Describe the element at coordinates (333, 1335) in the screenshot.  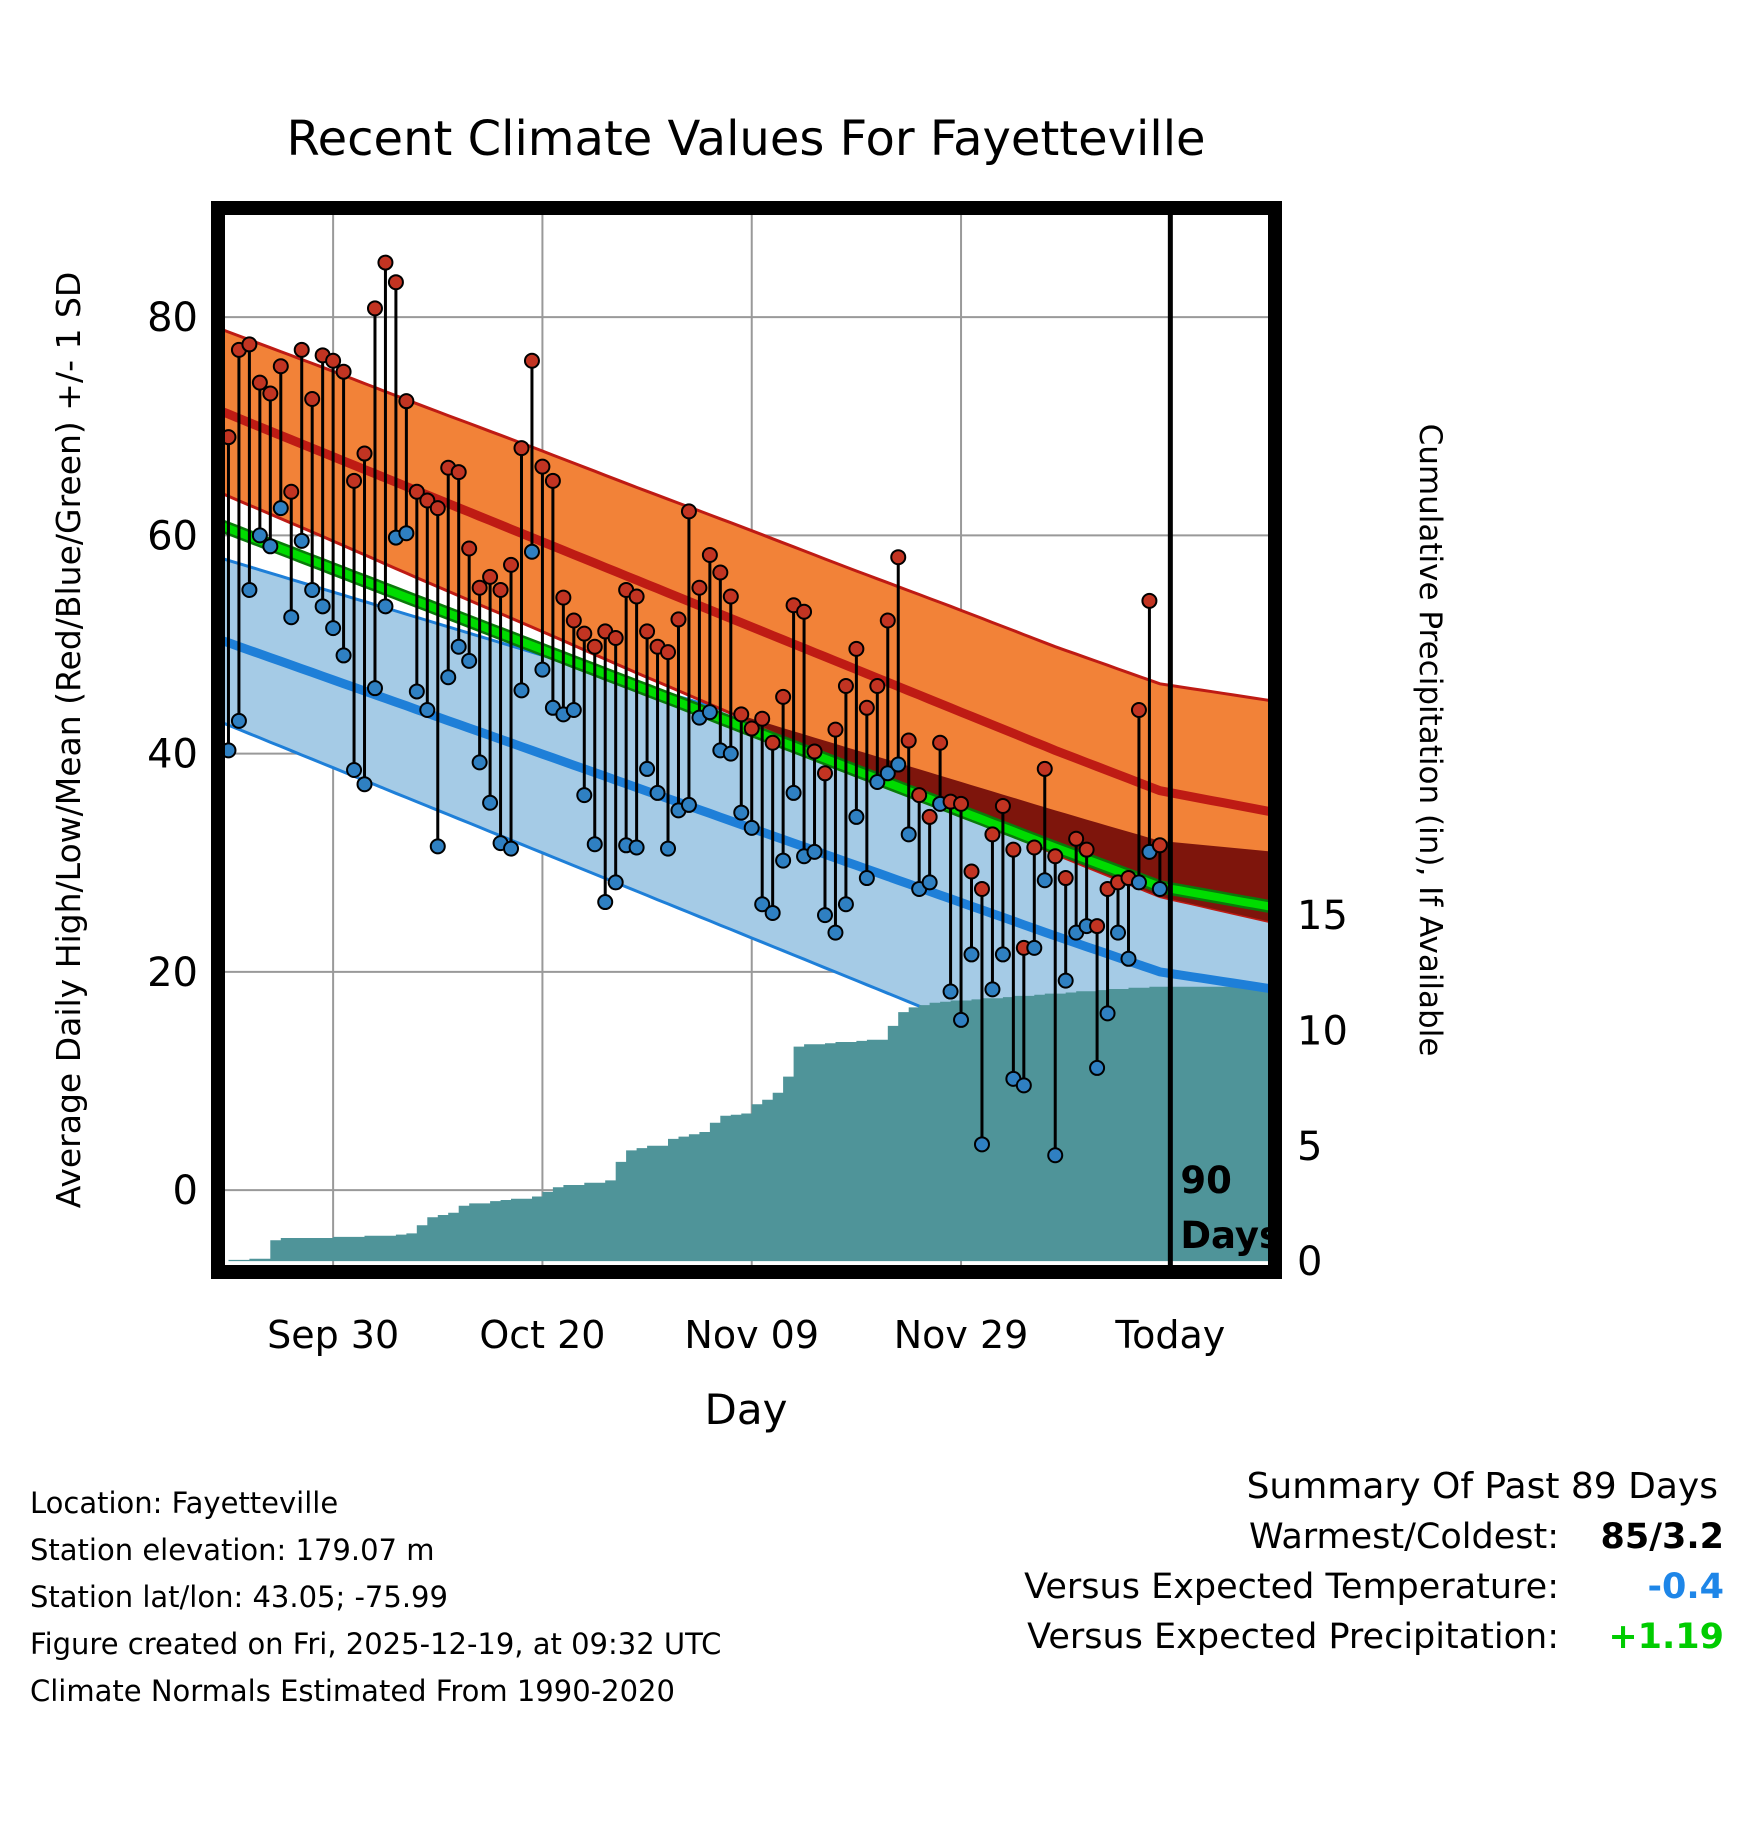
I see `x-tick-label: Sep 30` at that location.